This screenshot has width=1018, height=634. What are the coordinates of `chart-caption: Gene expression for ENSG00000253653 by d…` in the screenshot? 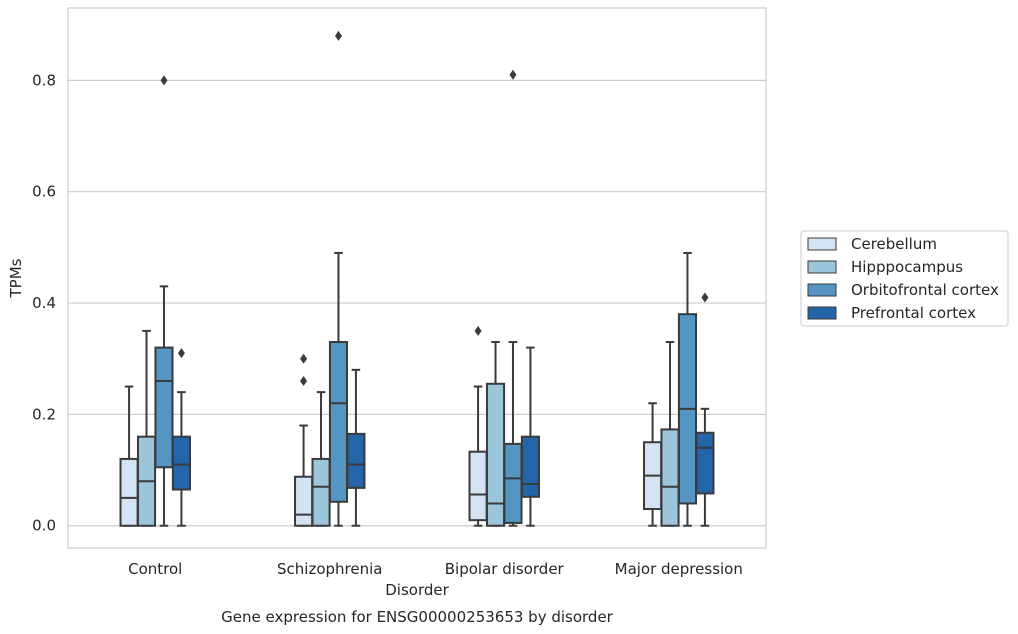 It's located at (417, 617).